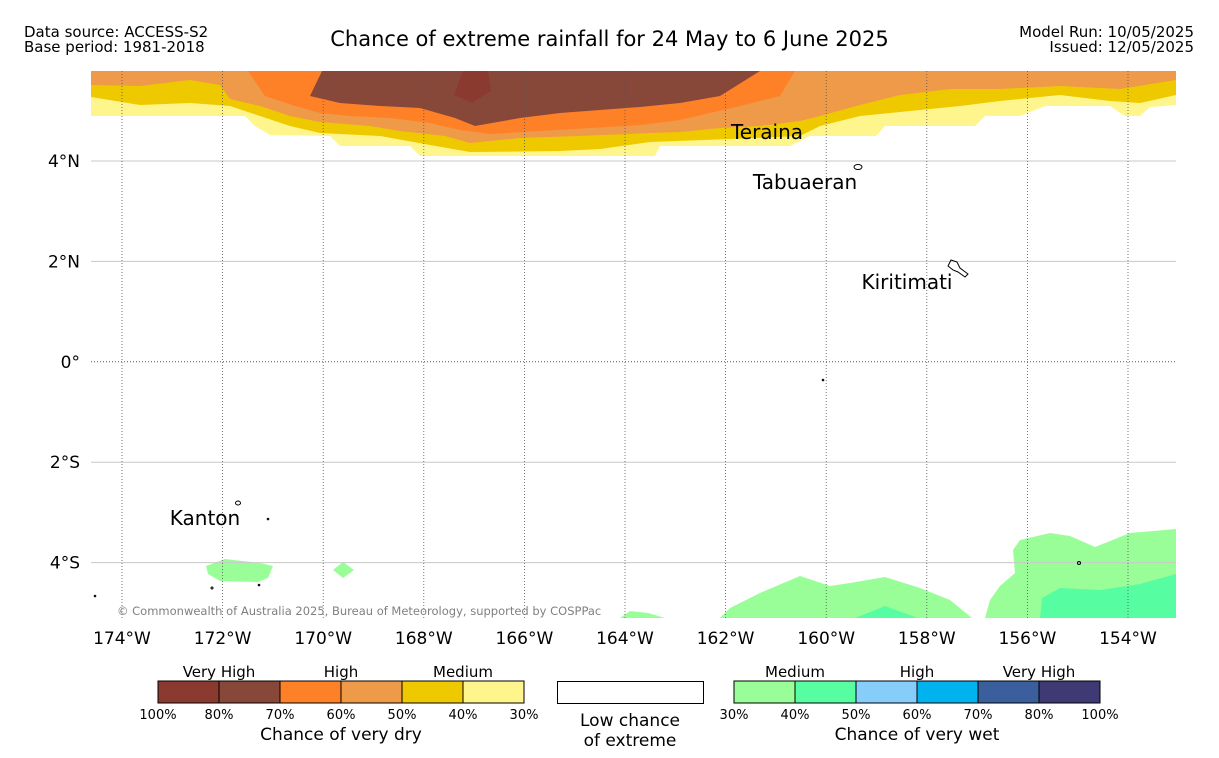 The image size is (1219, 758). I want to click on lon-label: 164°W, so click(625, 639).